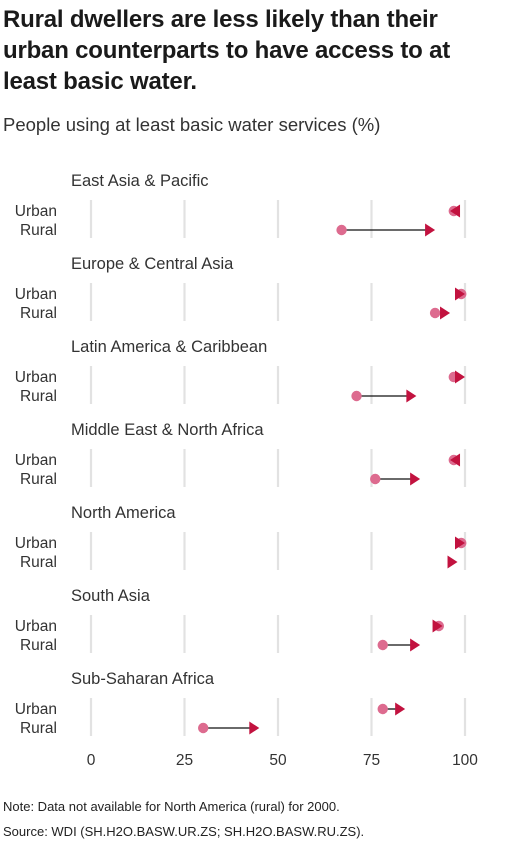 This screenshot has width=512, height=864. Describe the element at coordinates (241, 620) in the screenshot. I see `panel-south-asia: South Asia Urban Rural` at that location.